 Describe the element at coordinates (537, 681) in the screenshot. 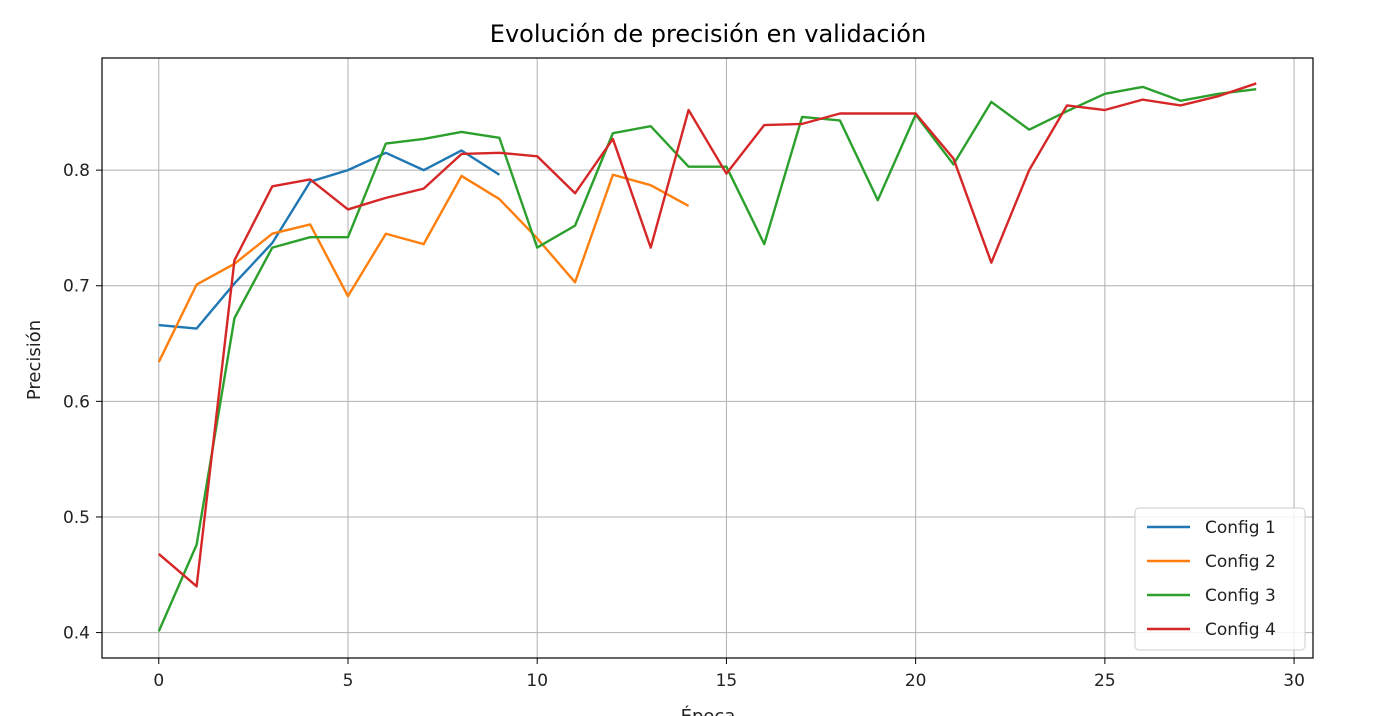

I see `x-tick-label: 10` at that location.